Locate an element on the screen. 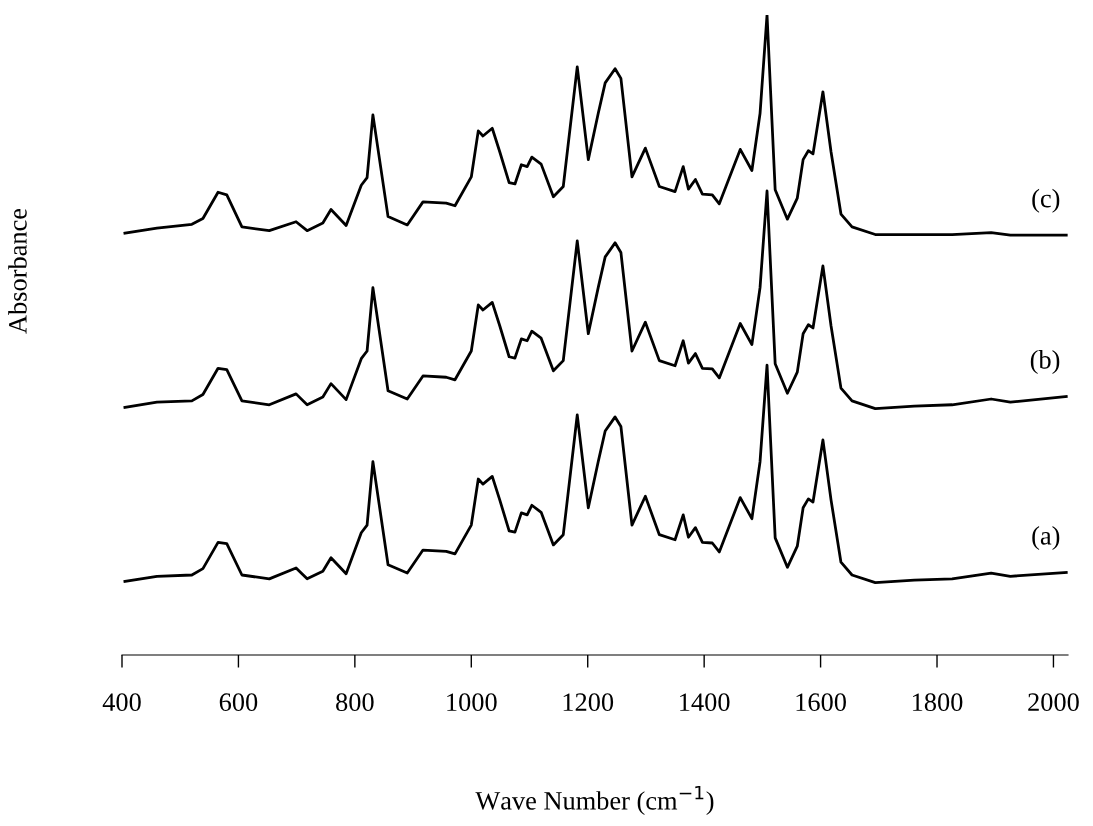  x-tick-label: 600 is located at coordinates (238, 702).